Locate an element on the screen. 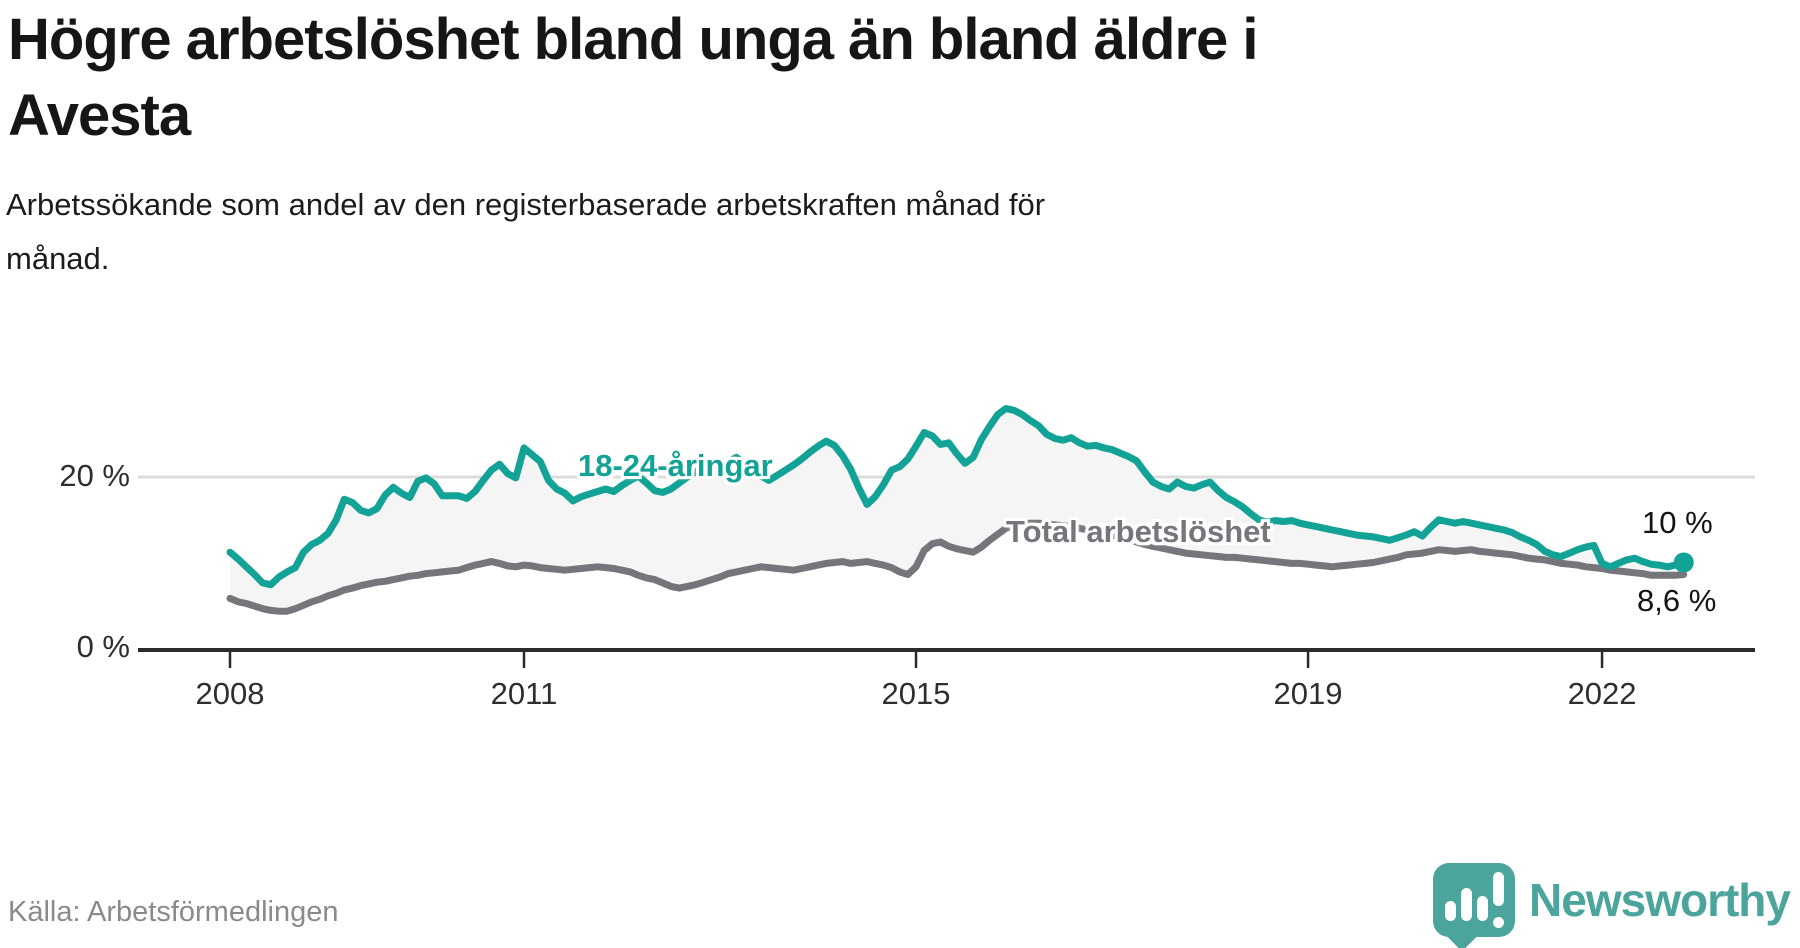 The height and width of the screenshot is (948, 1800). source-attribution: Källa: Arbetsförmedlingen is located at coordinates (173, 912).